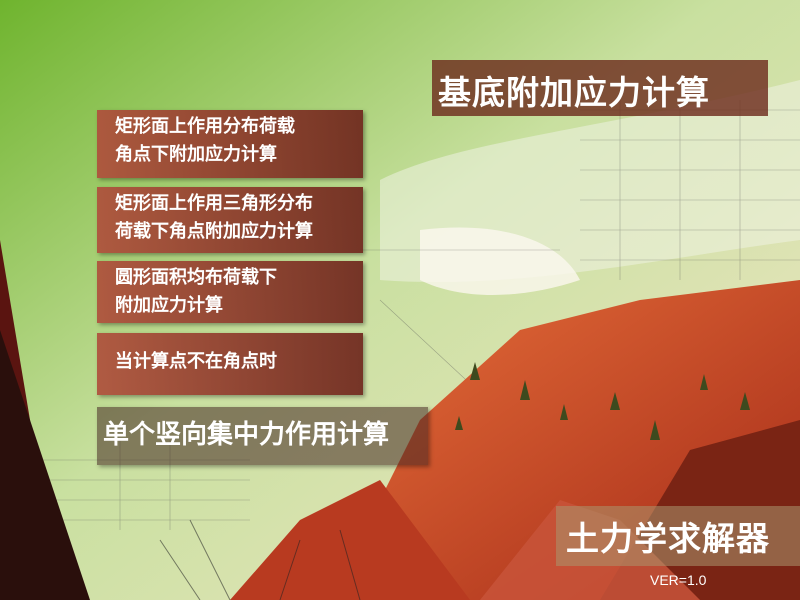 The image size is (800, 600). What do you see at coordinates (205, 126) in the screenshot?
I see `button-label-line1: 矩形面上作用分布荷载` at bounding box center [205, 126].